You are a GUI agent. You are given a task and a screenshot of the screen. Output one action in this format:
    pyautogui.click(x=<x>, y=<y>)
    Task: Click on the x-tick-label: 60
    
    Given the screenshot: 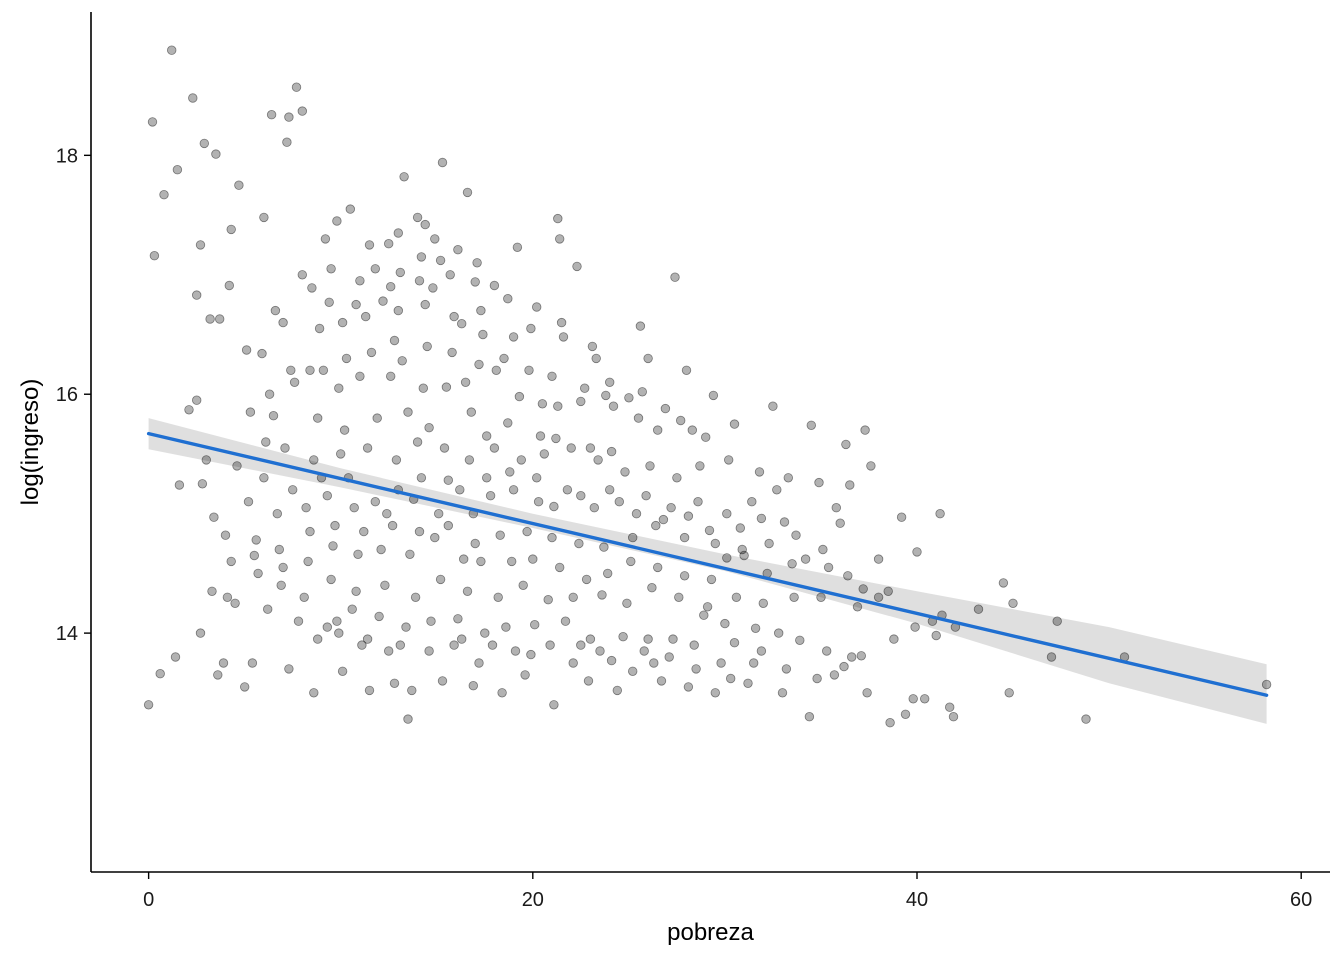 What is the action you would take?
    pyautogui.click(x=1301, y=900)
    